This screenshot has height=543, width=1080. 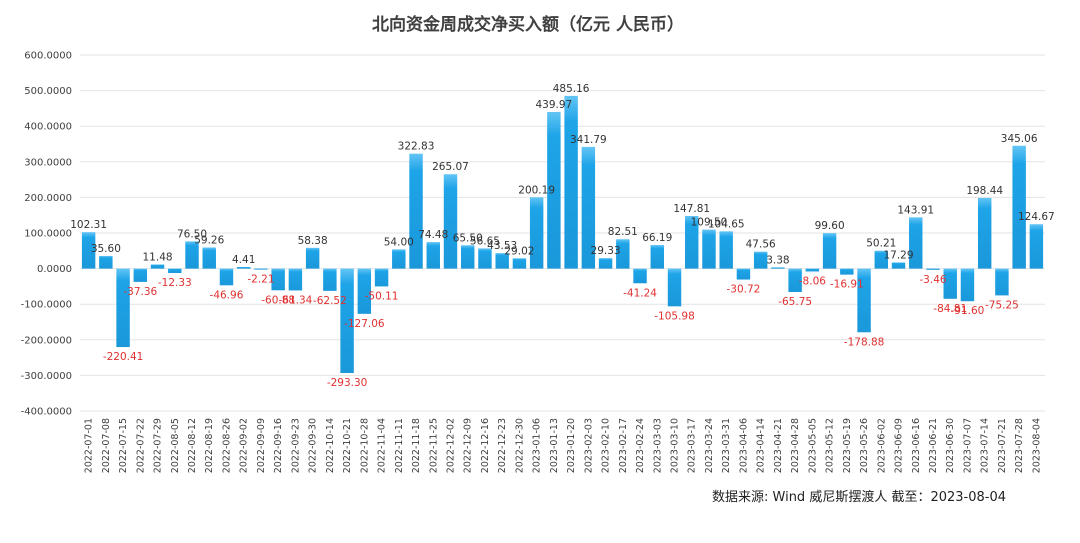 I want to click on x-tick-label: 2023-02-03, so click(x=588, y=445).